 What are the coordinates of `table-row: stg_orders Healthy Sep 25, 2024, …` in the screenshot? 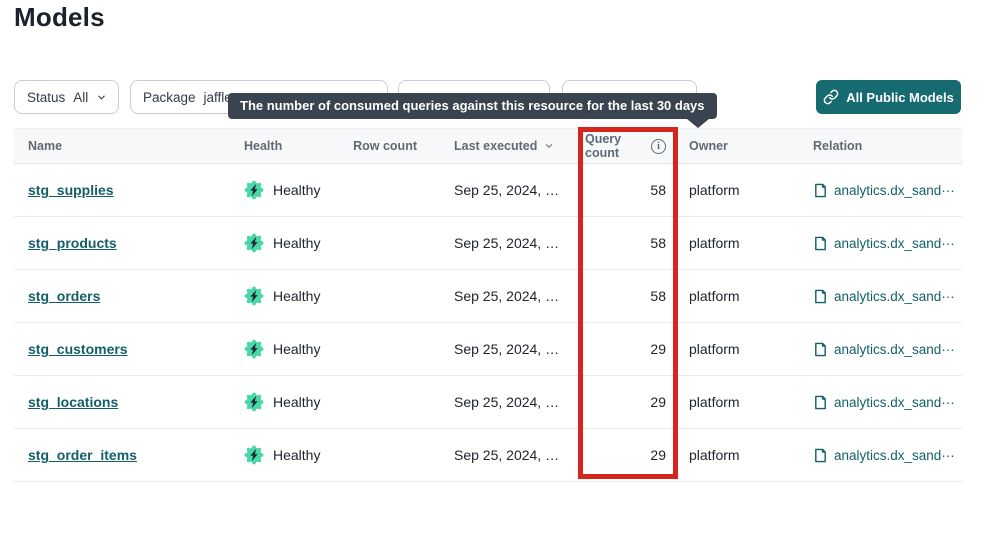 It's located at (488, 296).